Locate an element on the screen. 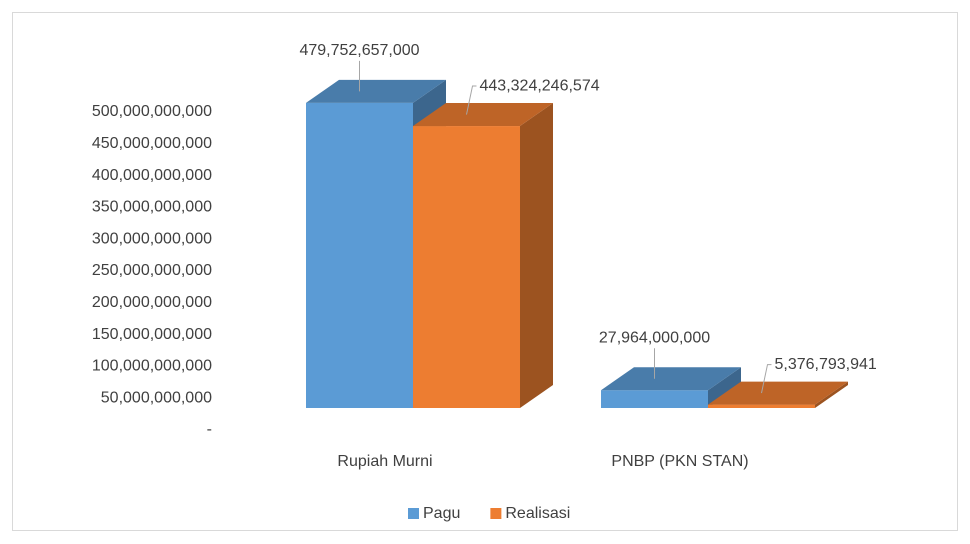 This screenshot has height=544, width=970. y-tick-label: 200,000,000,000 is located at coordinates (152, 302).